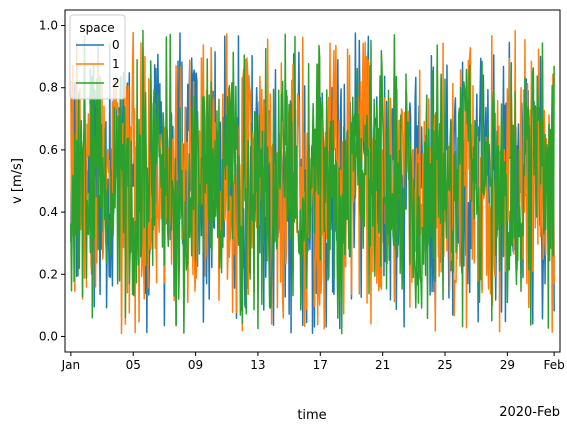 This screenshot has width=567, height=432. I want to click on x-tick-label: Feb, so click(554, 365).